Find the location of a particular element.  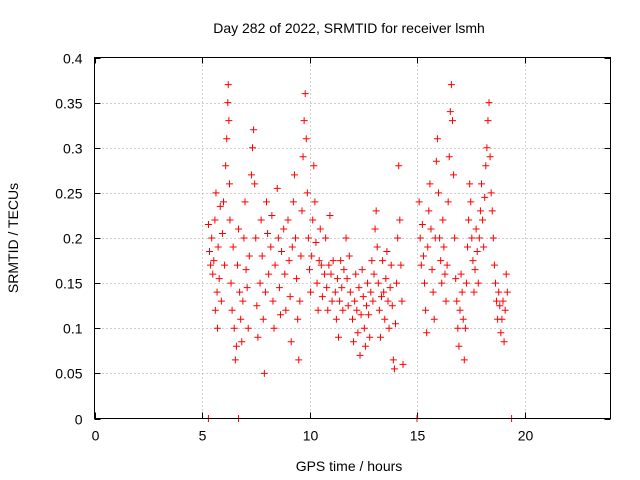

x-tick-label: 15 is located at coordinates (418, 436).